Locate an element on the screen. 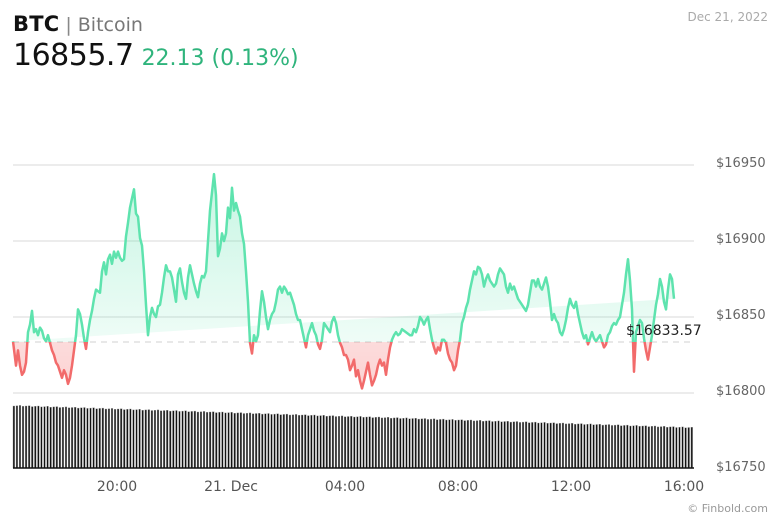 This screenshot has width=780, height=520. asset-name: Bitcoin is located at coordinates (110, 25).